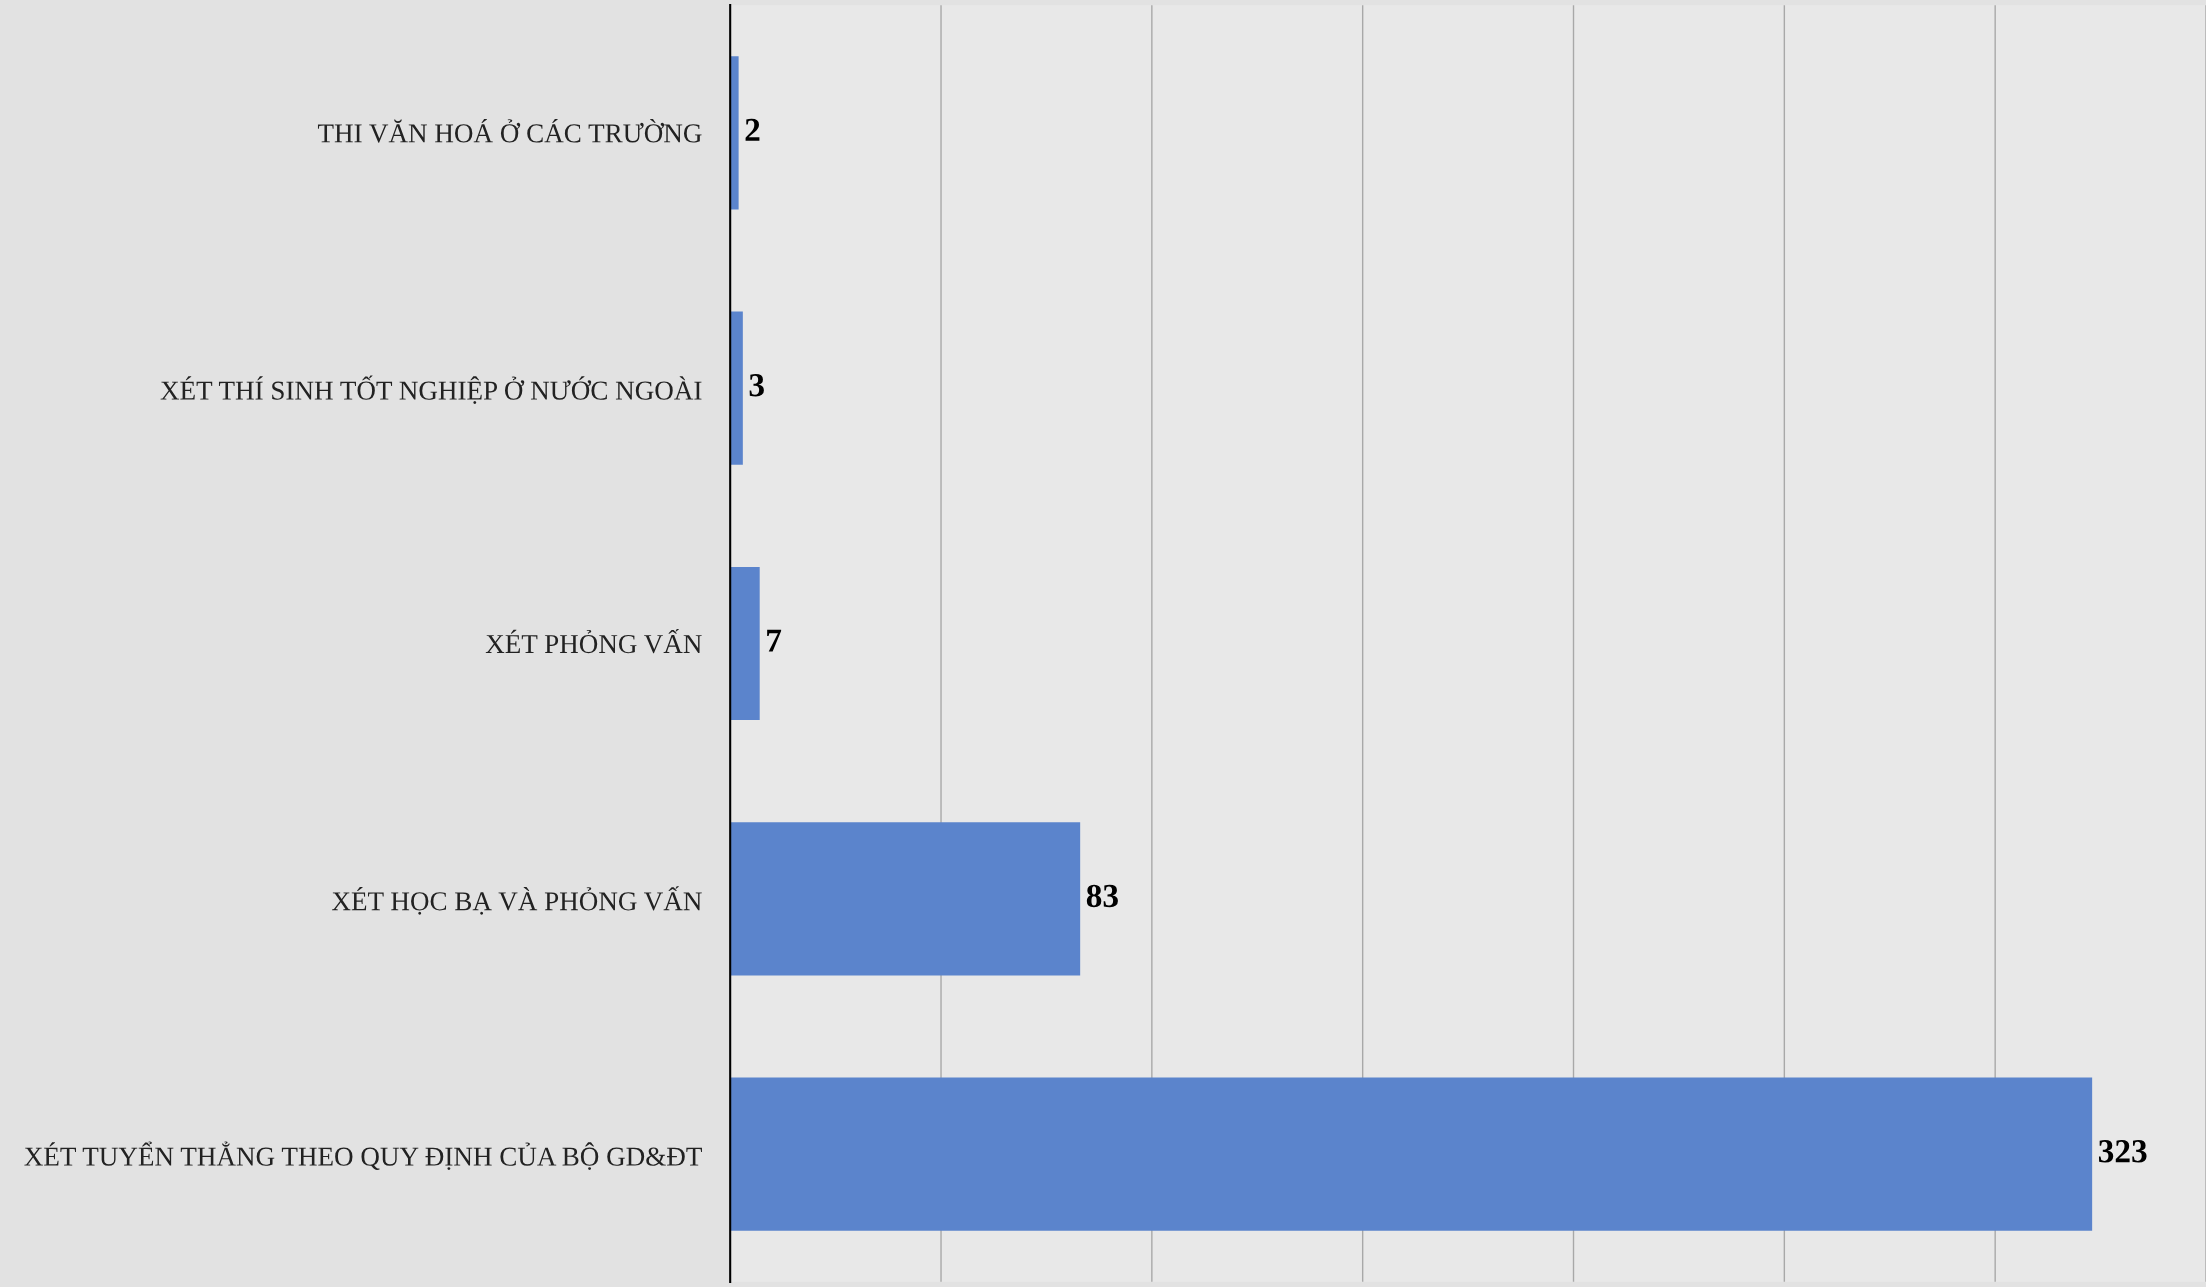  What do you see at coordinates (752, 129) in the screenshot?
I see `data-label: 2` at bounding box center [752, 129].